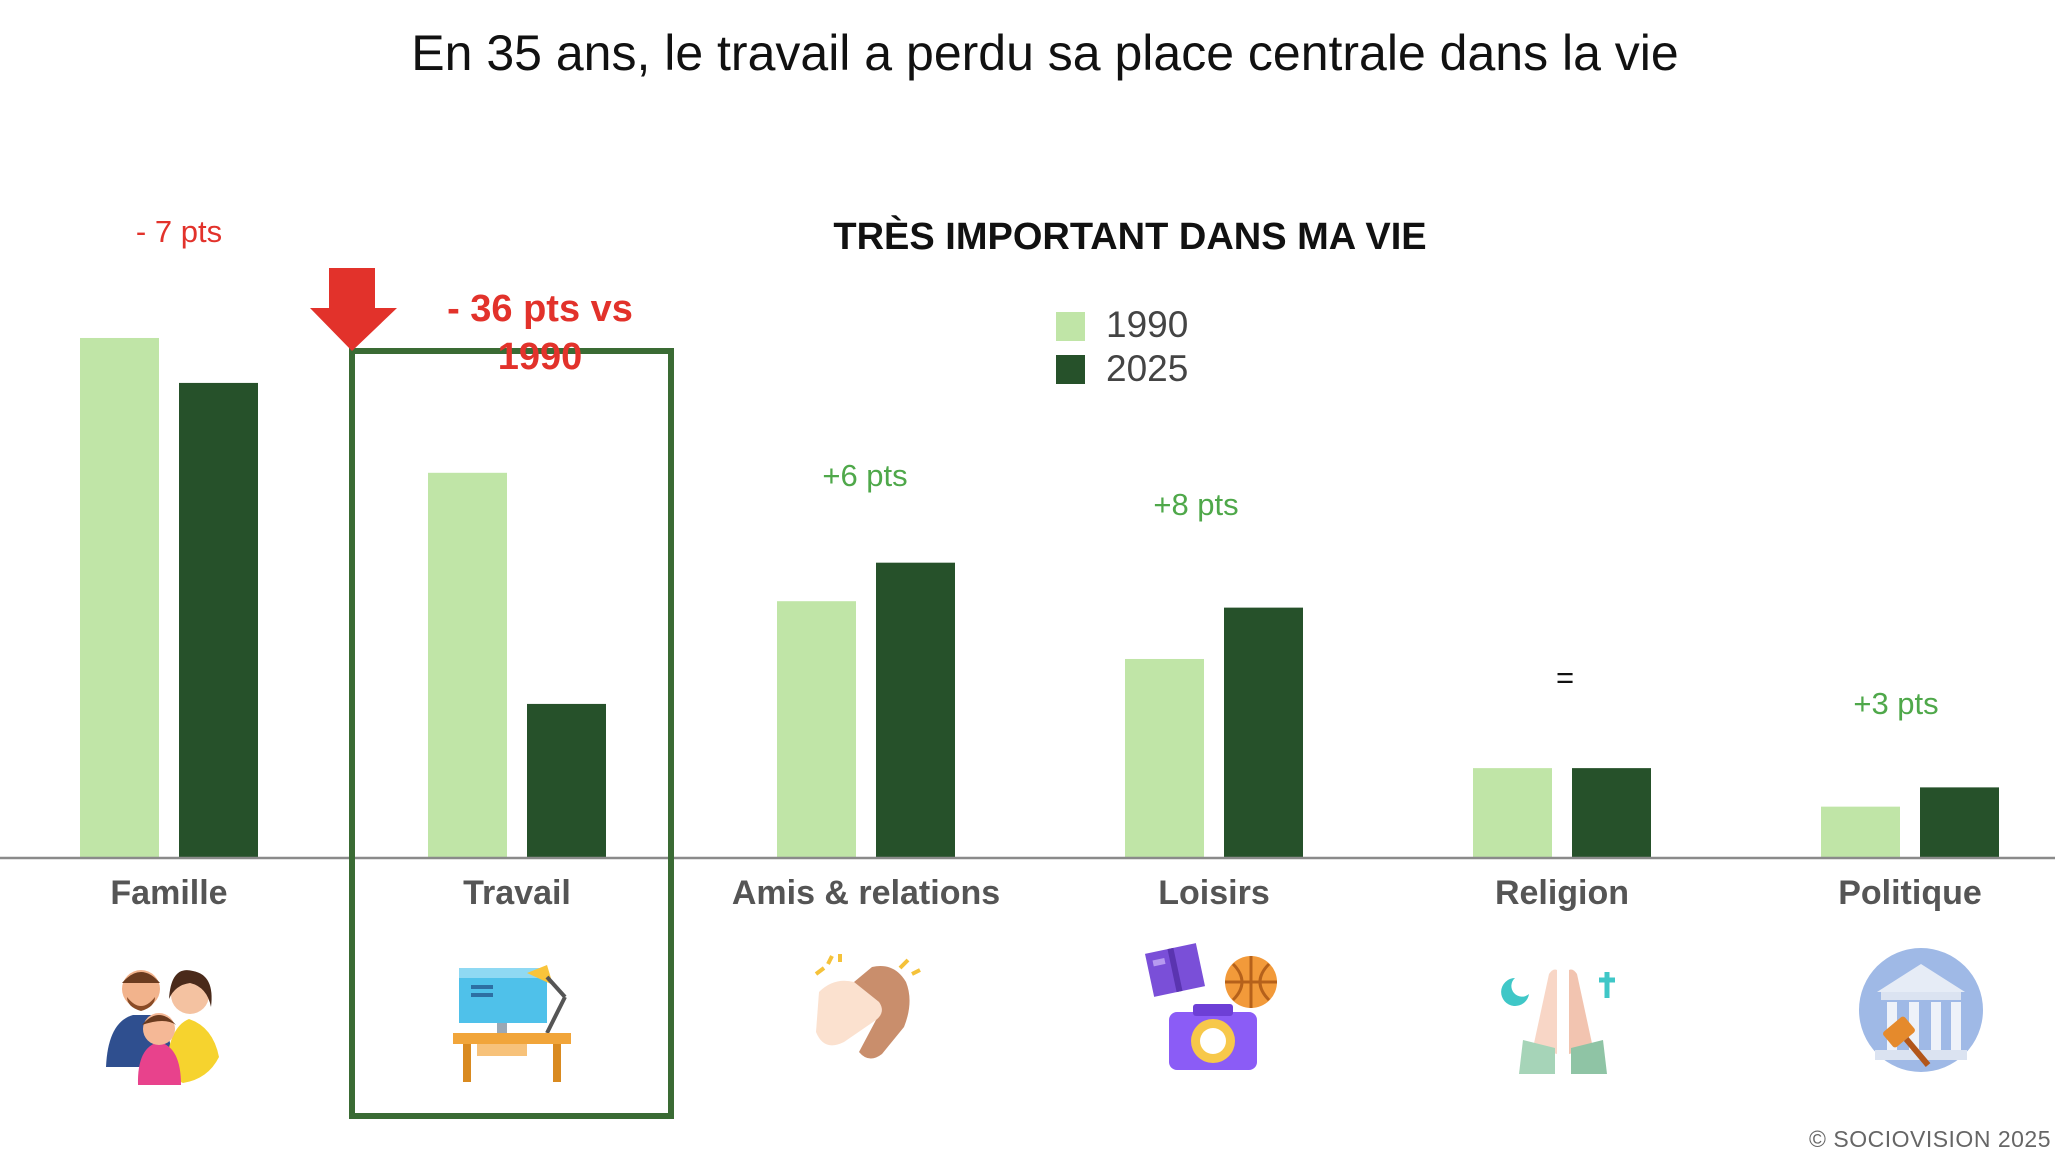 The width and height of the screenshot is (2055, 1168). What do you see at coordinates (1959, 822) in the screenshot?
I see `bar-politique-2025` at bounding box center [1959, 822].